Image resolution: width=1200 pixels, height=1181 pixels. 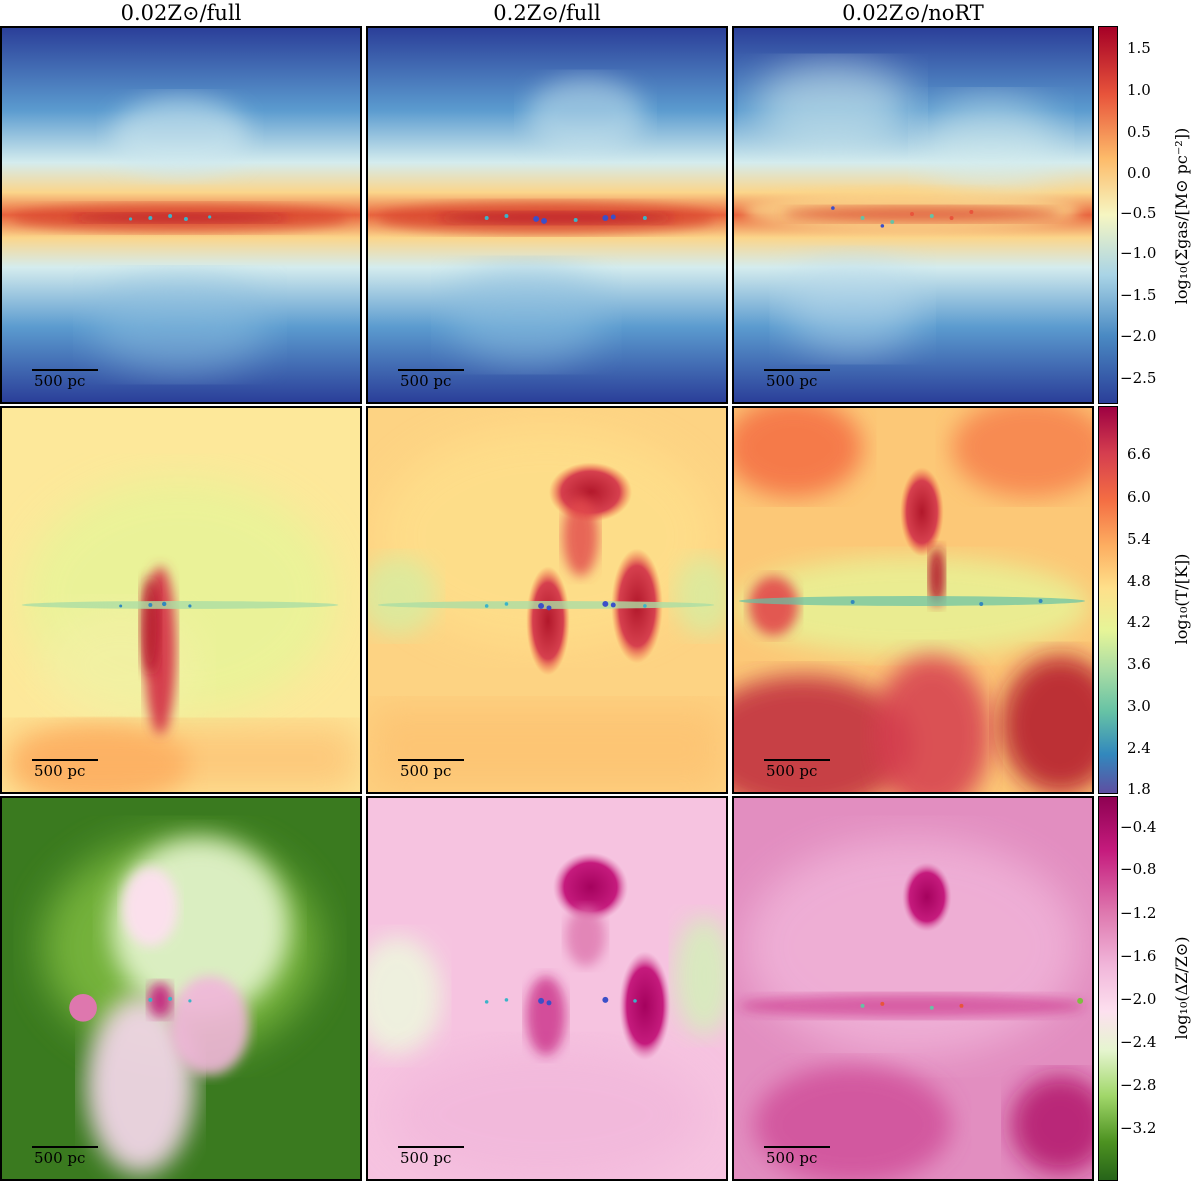 What do you see at coordinates (1139, 706) in the screenshot?
I see `colorbar-tick: 3.0` at bounding box center [1139, 706].